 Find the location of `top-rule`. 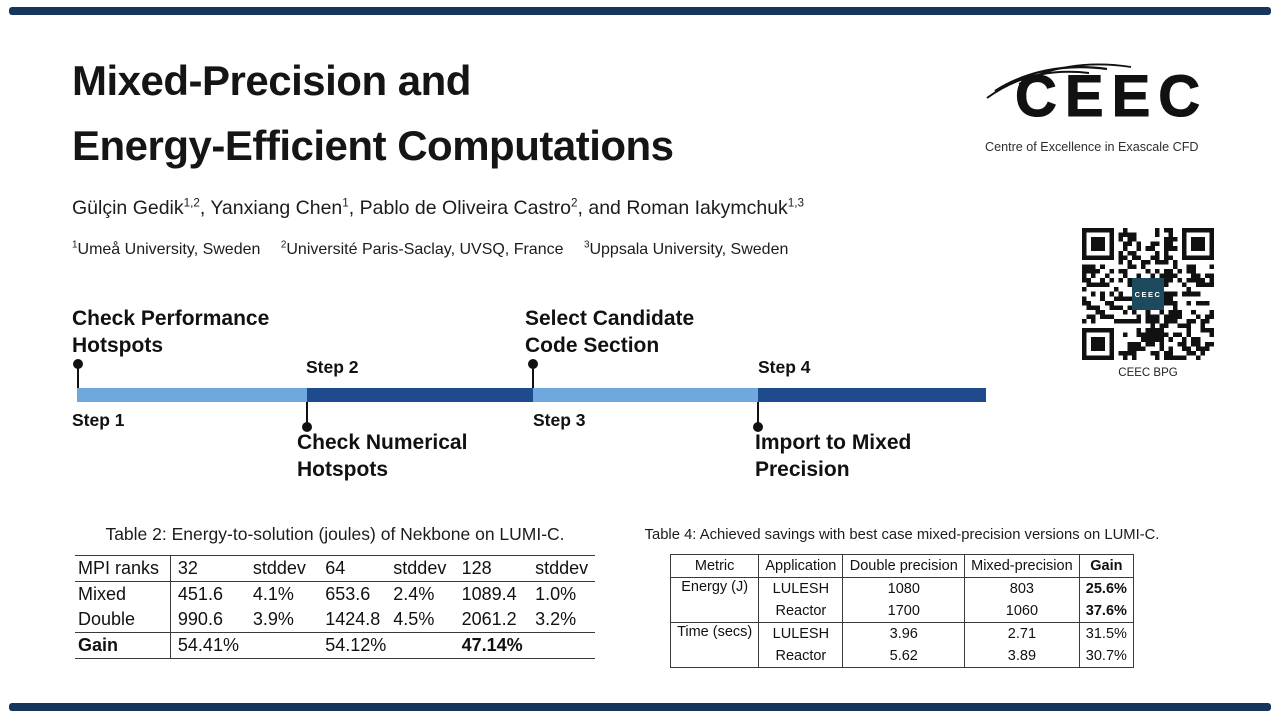

top-rule is located at coordinates (640, 11).